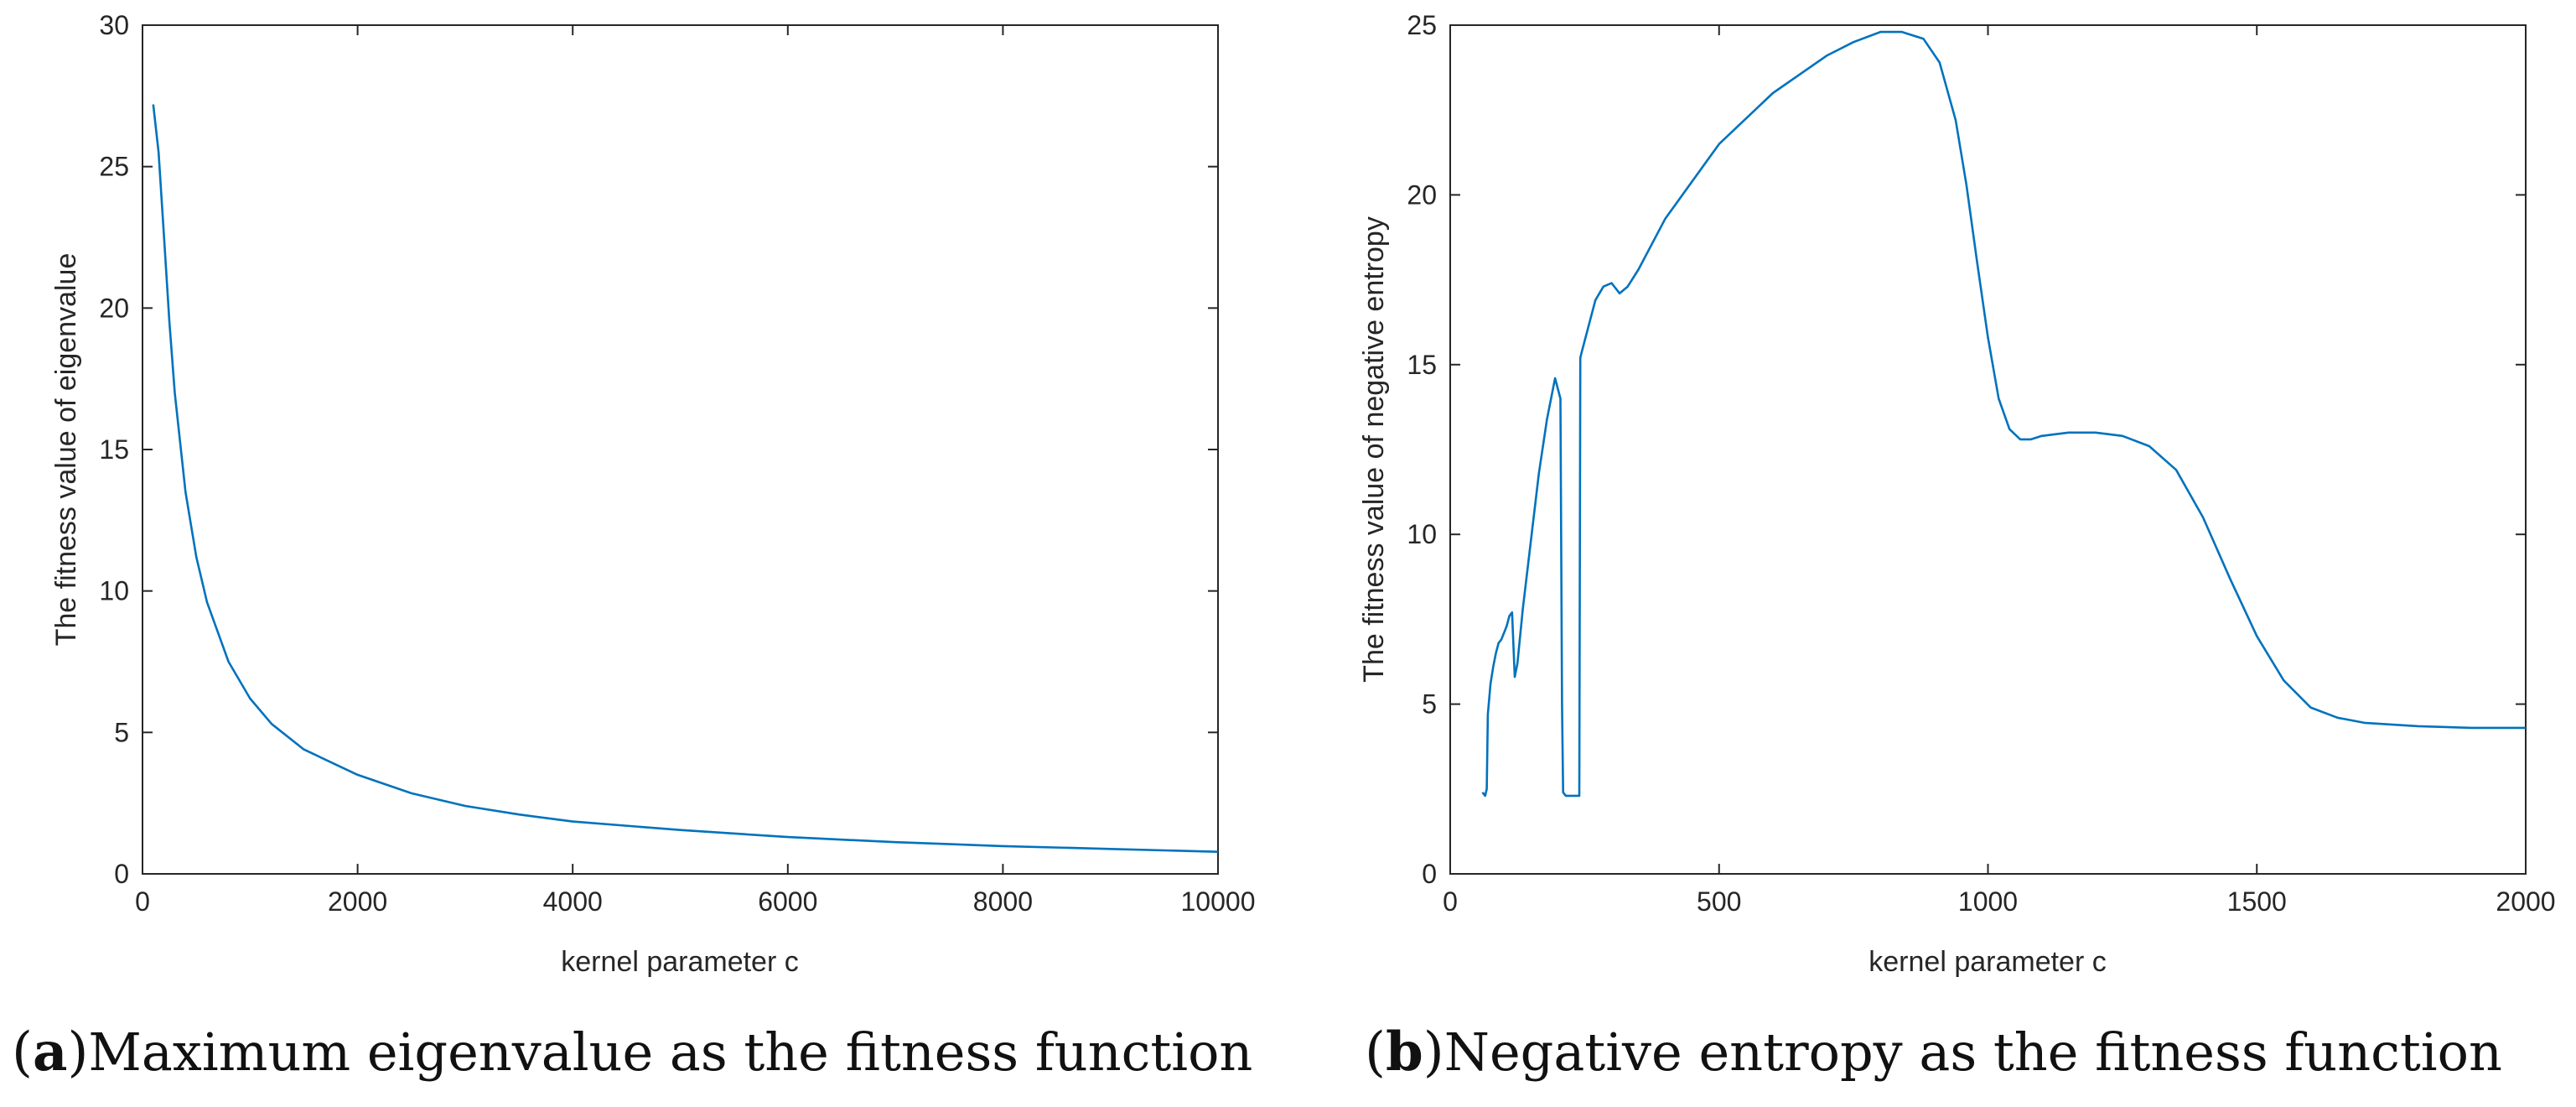 The height and width of the screenshot is (1107, 2576). Describe the element at coordinates (1003, 901) in the screenshot. I see `x-tick-label-a-4: 8000` at that location.